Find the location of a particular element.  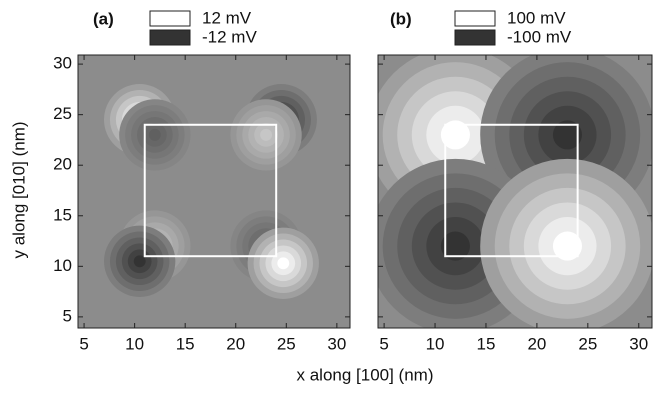

y-axis-label: y along [010] (nm) is located at coordinates (18, 189).